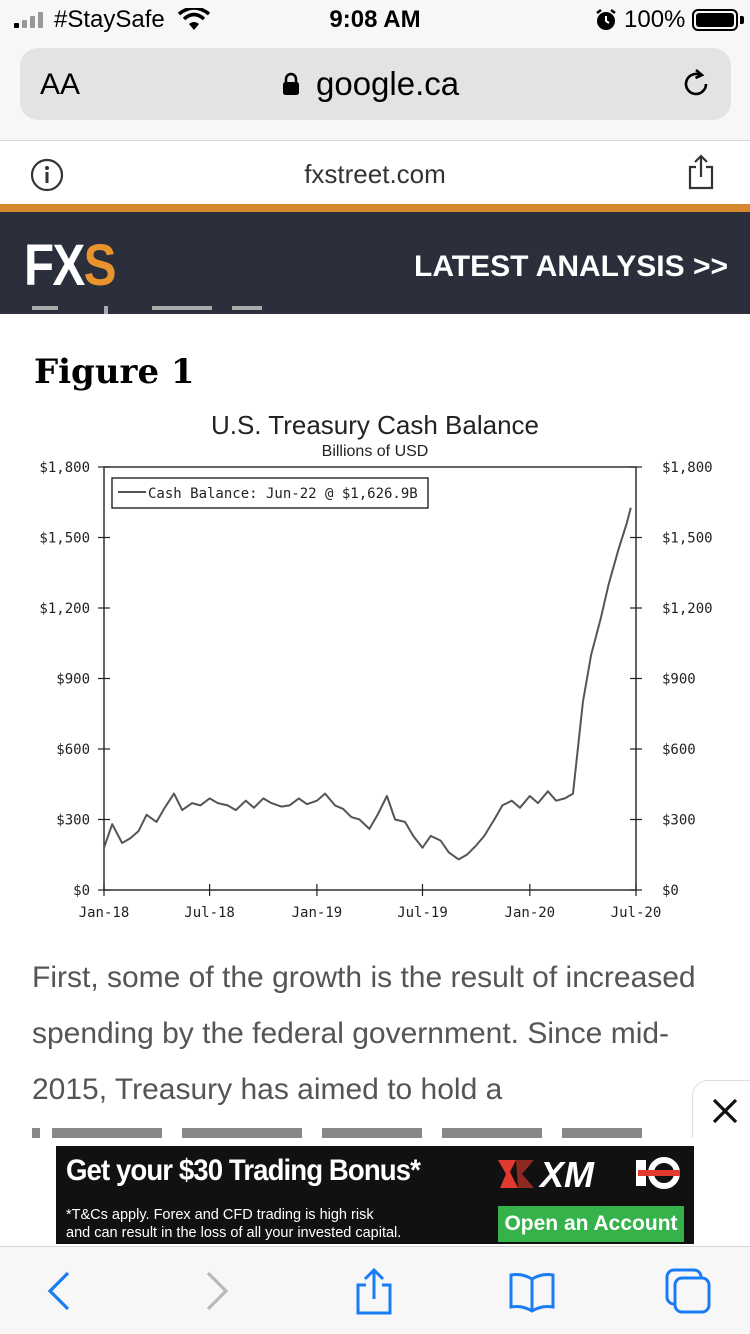 This screenshot has height=1334, width=750. What do you see at coordinates (291, 83) in the screenshot?
I see `lock-icon` at bounding box center [291, 83].